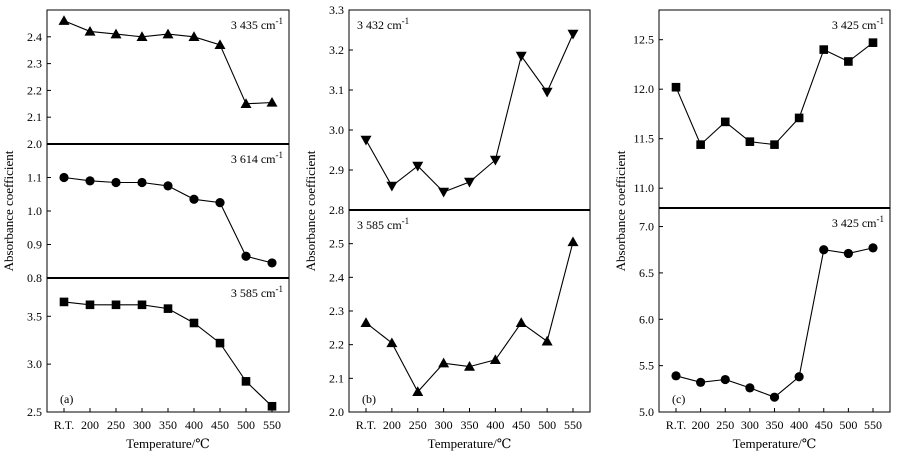 Image resolution: width=900 pixels, height=453 pixels. What do you see at coordinates (646, 227) in the screenshot?
I see `y-tick-label: 7.0` at bounding box center [646, 227].